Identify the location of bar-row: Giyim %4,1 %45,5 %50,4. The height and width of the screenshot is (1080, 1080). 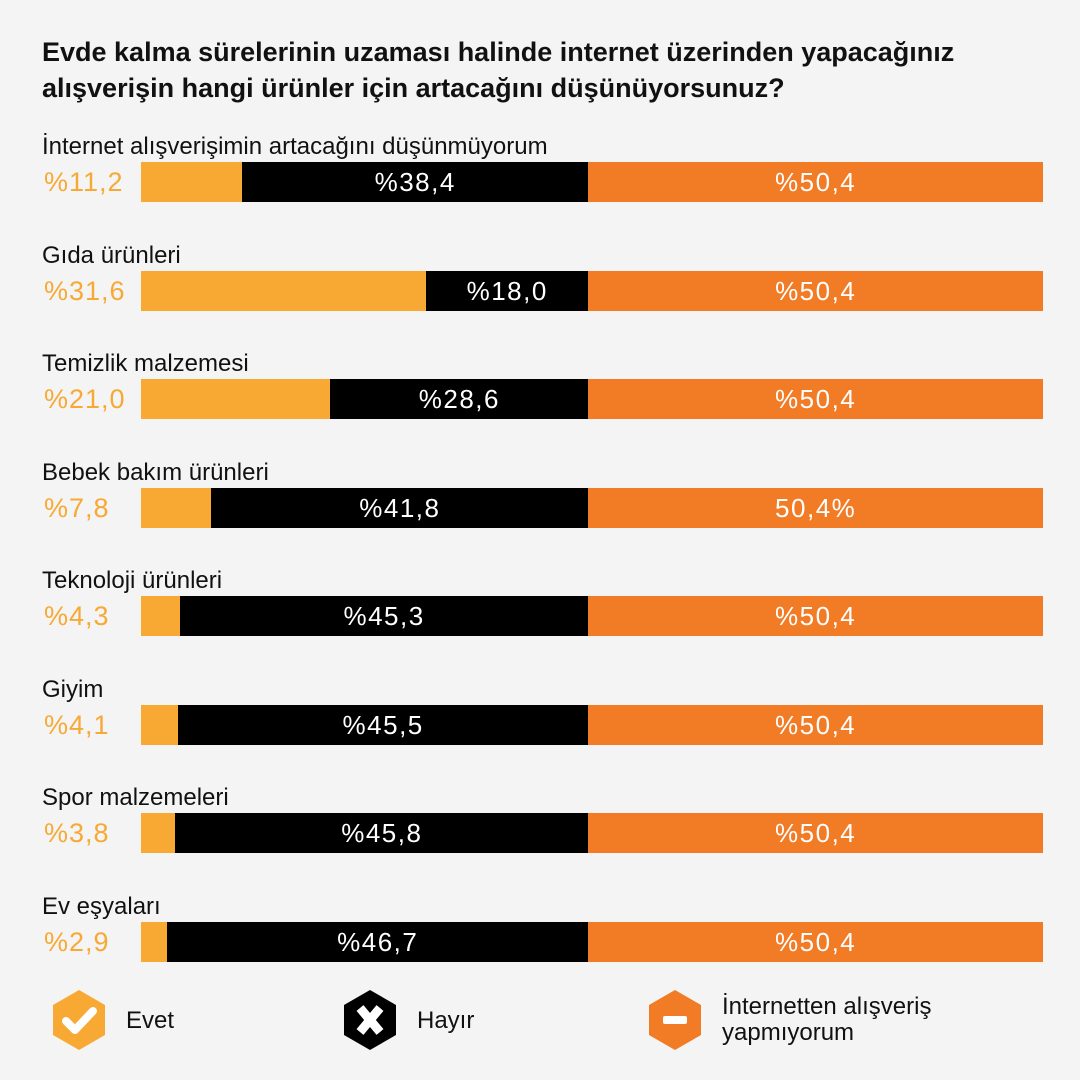
(540, 720).